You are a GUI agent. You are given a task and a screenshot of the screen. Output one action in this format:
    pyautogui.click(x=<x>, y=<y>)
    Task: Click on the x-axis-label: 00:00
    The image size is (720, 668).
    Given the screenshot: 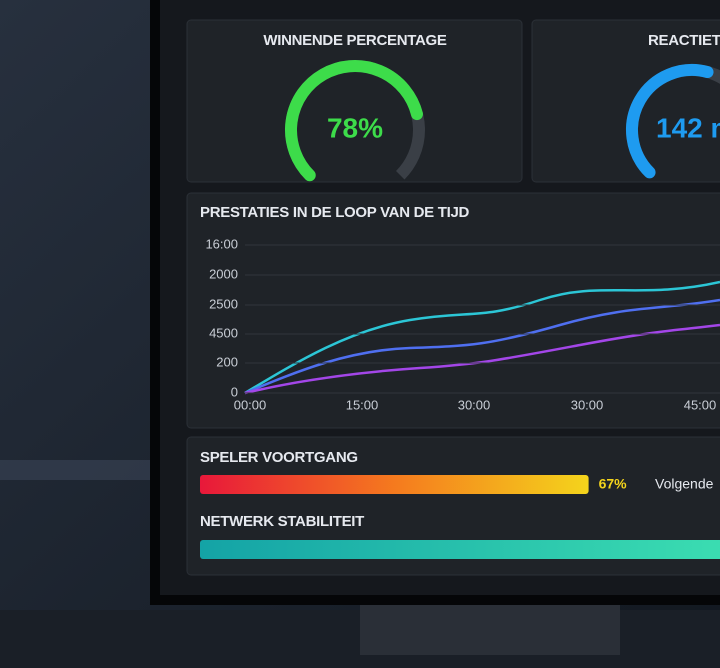 What is the action you would take?
    pyautogui.click(x=250, y=404)
    